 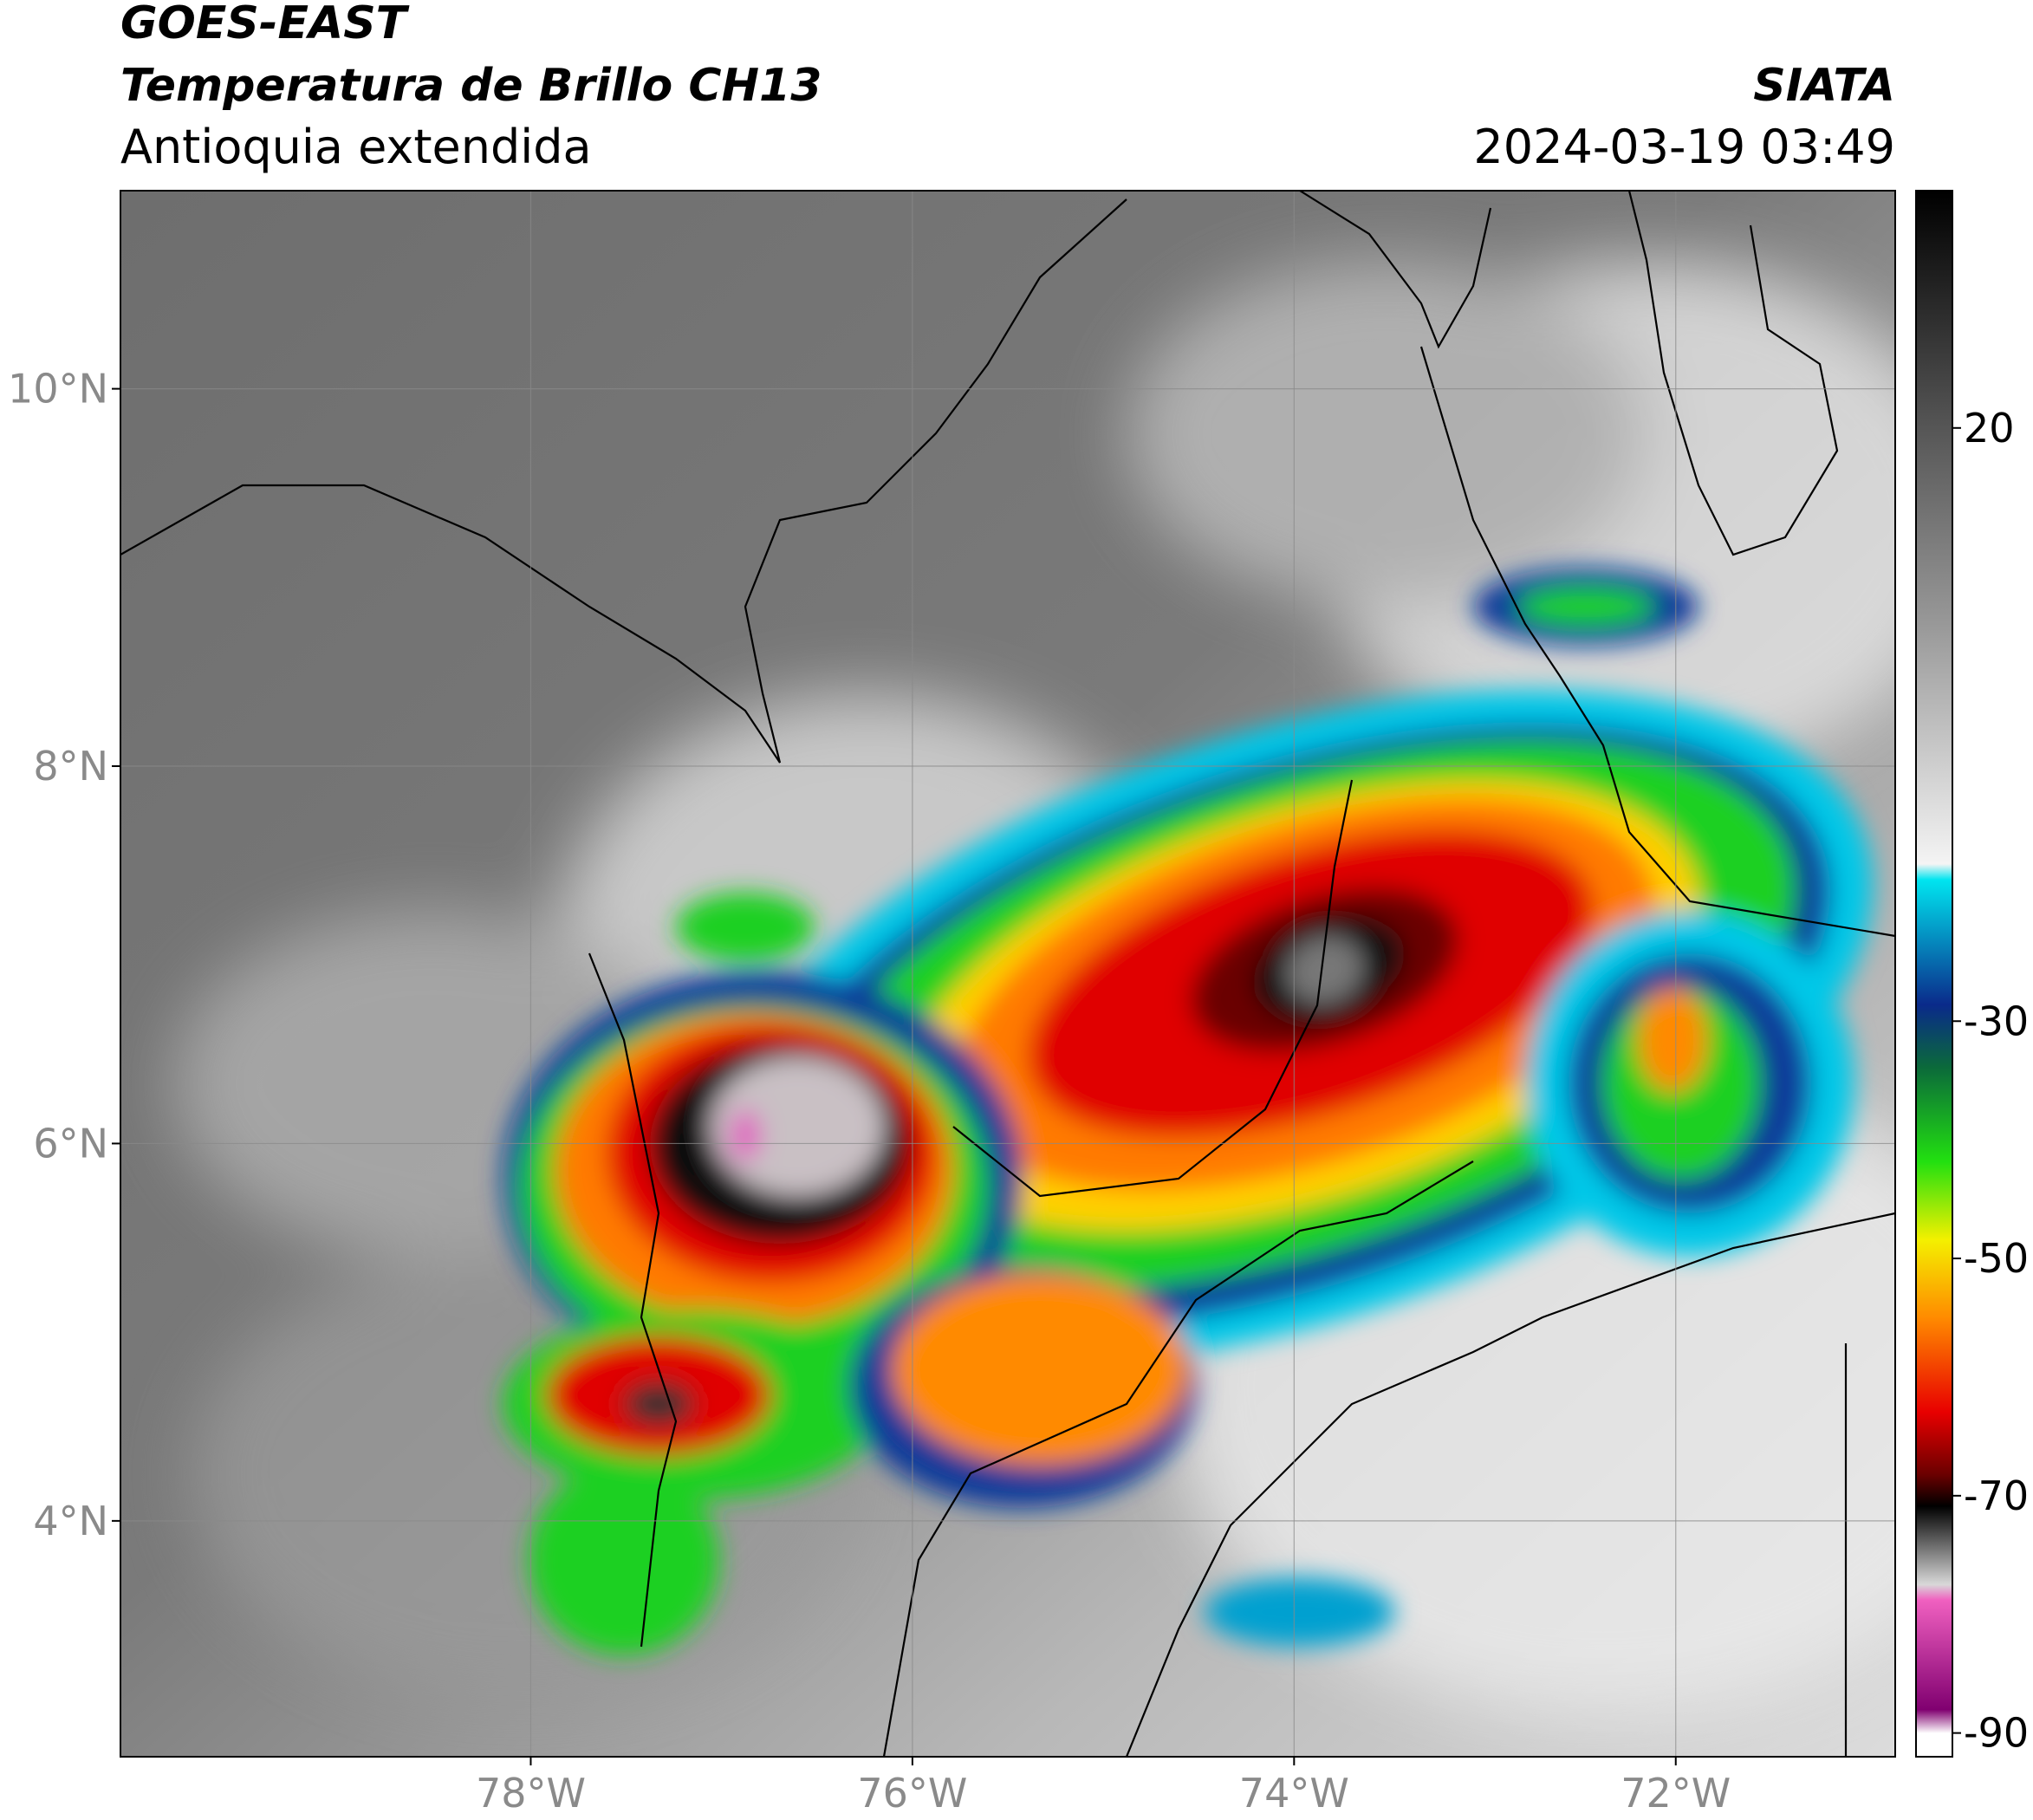 I want to click on x-tick-label: 72°W, so click(x=1676, y=1793).